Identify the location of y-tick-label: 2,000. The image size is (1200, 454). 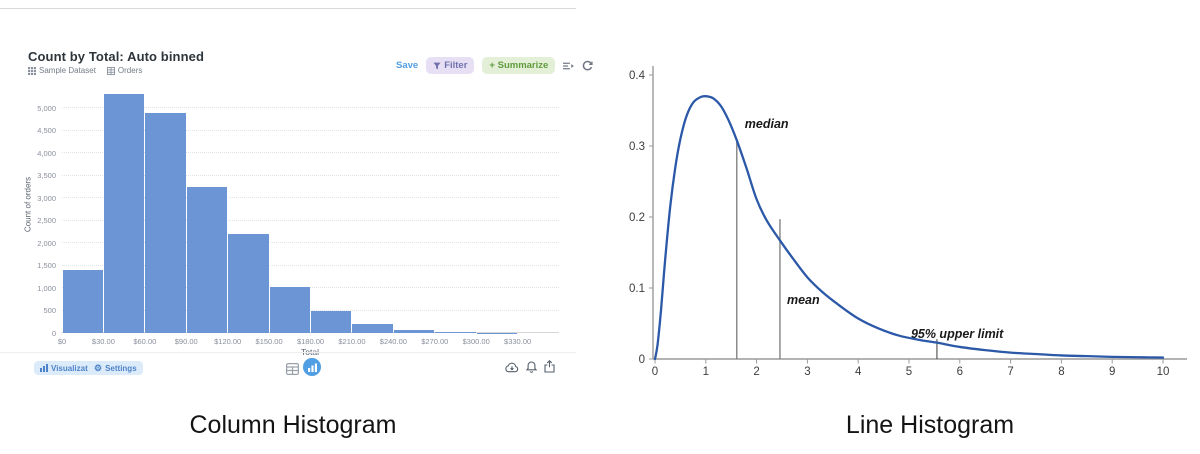
(46, 243).